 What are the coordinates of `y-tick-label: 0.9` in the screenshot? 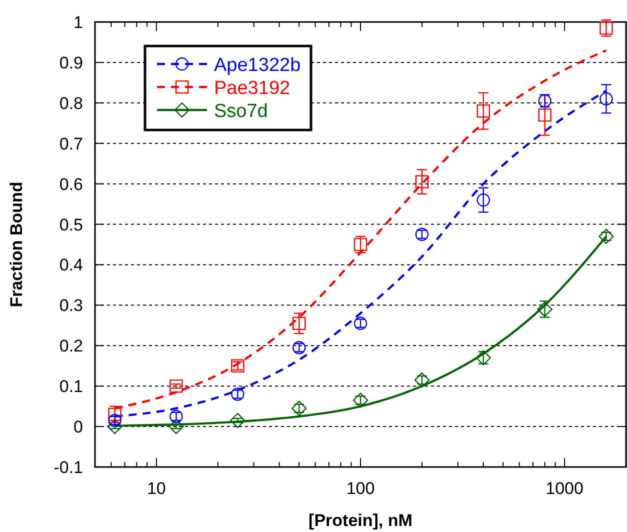 It's located at (71, 62).